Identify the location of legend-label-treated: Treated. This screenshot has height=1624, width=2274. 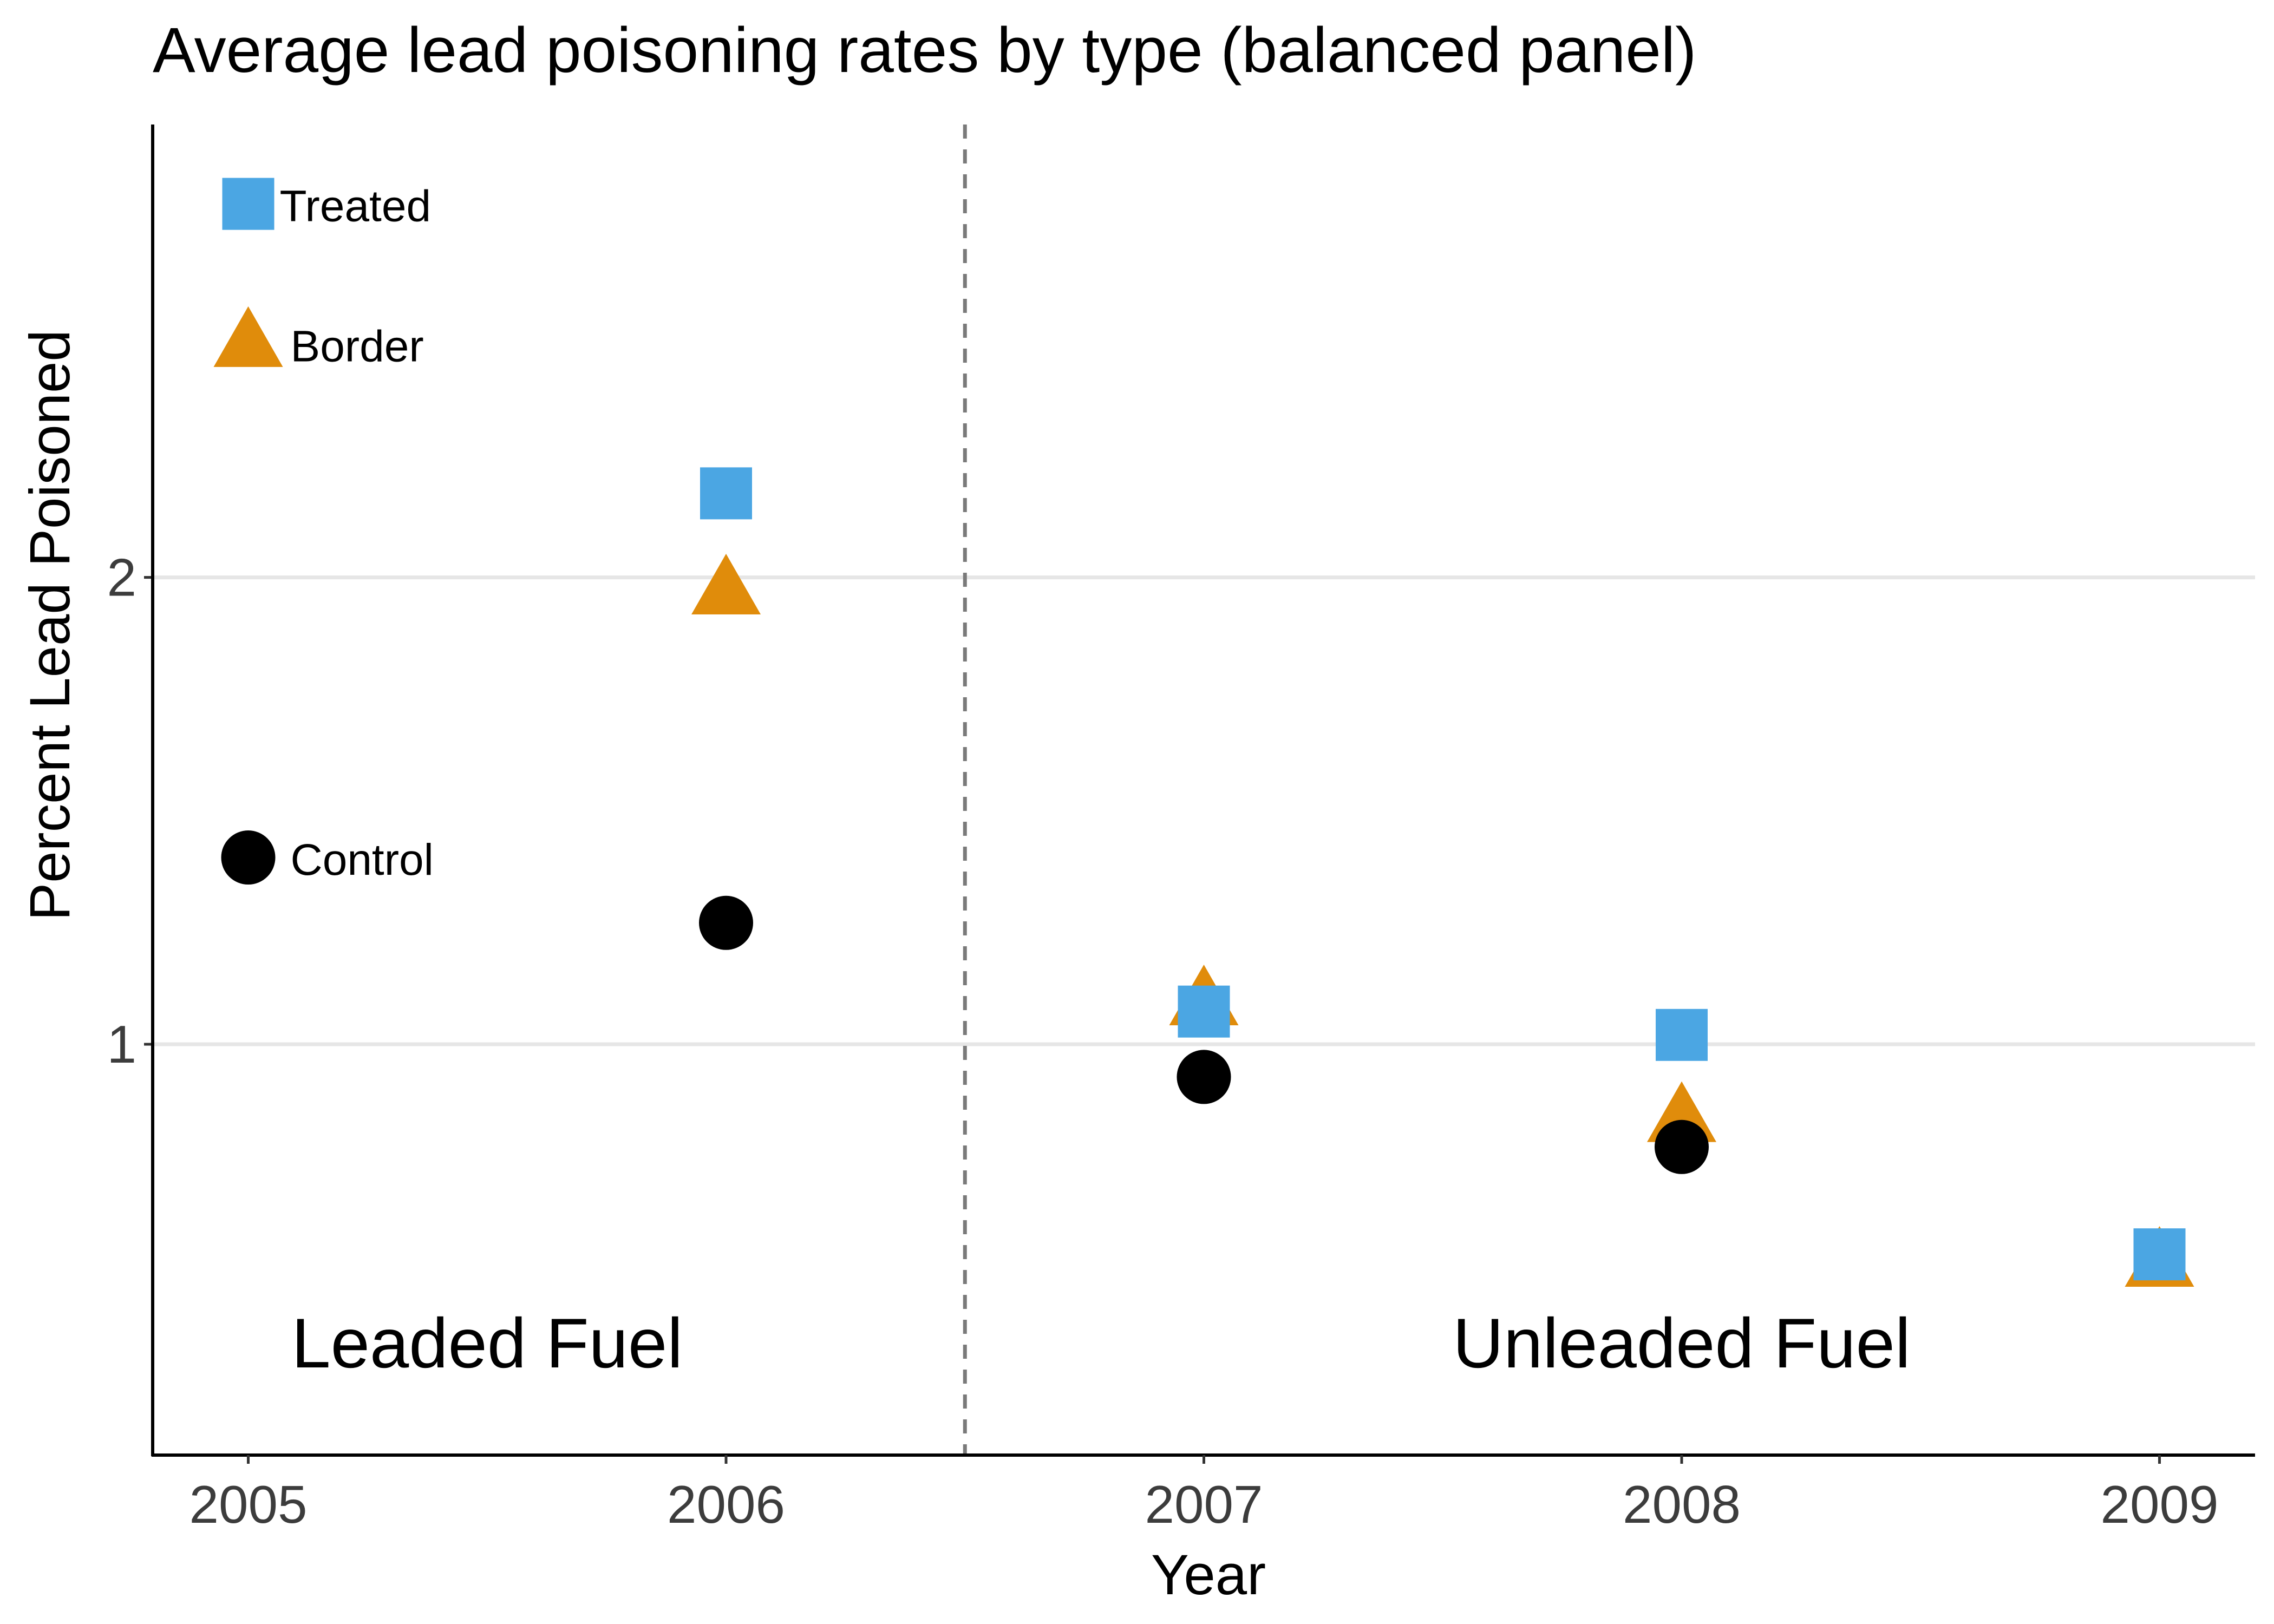
(356, 206).